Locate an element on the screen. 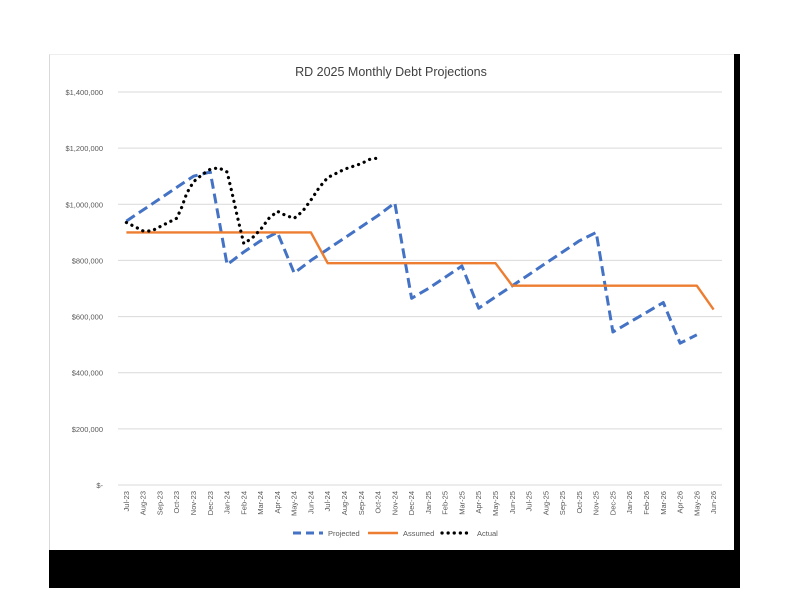  x-tick-label: Jul-24 is located at coordinates (327, 501).